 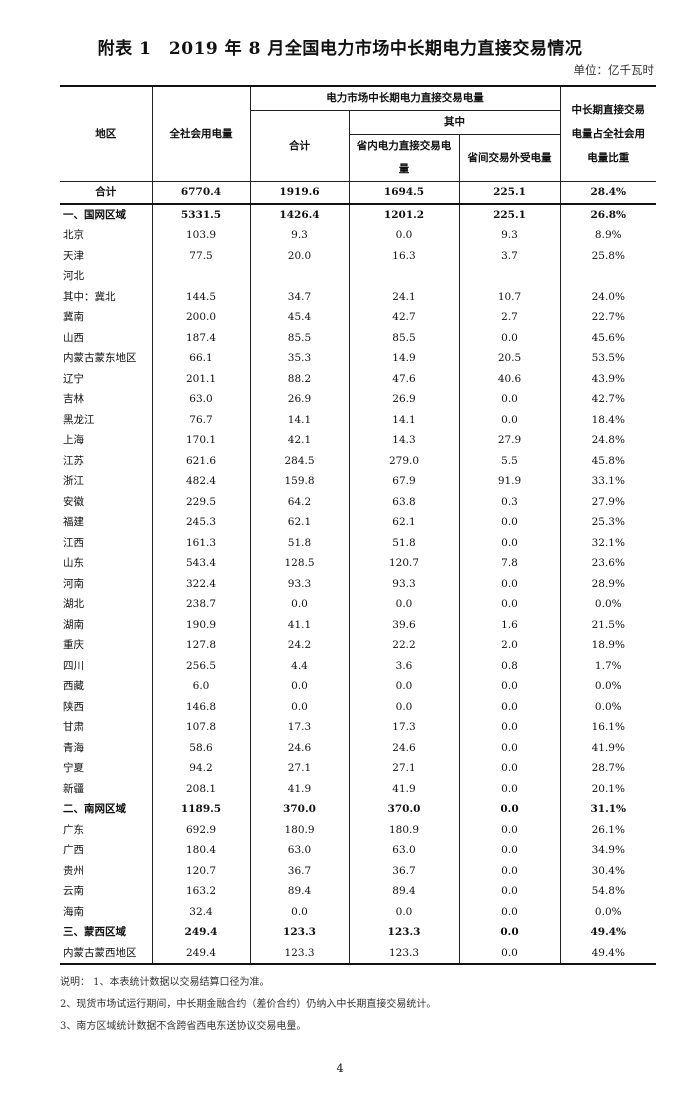 I want to click on cell-consumption: 1189.5, so click(x=201, y=809).